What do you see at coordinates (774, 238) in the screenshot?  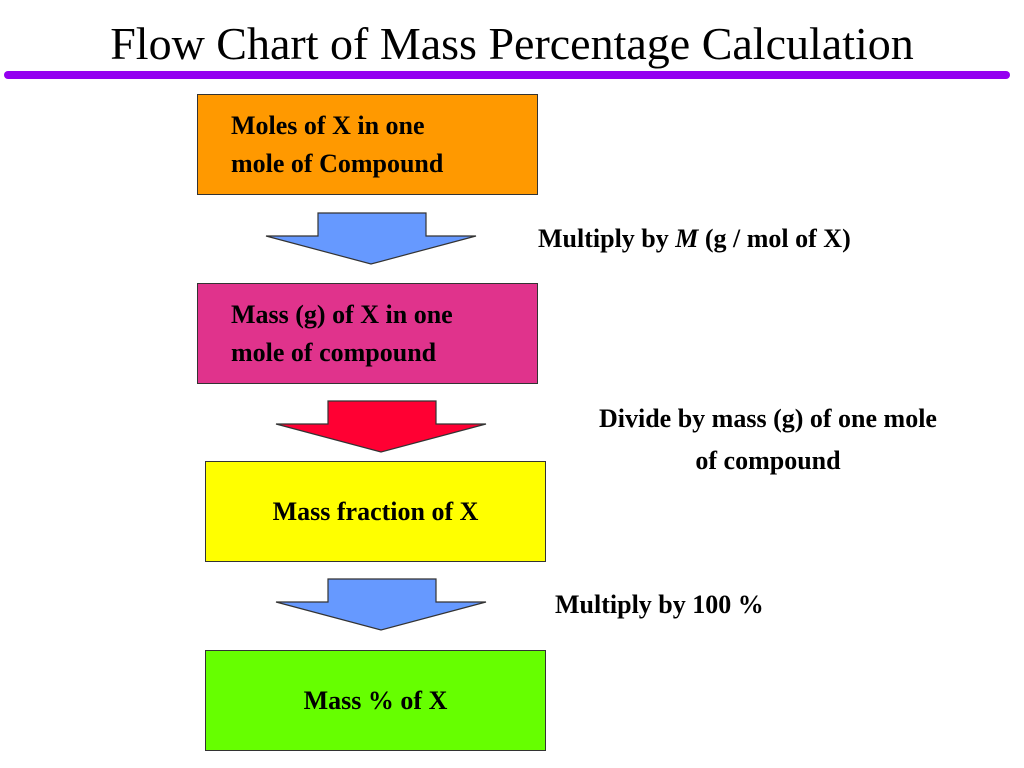 I see `operation-1-suffix: (g / mol of X)` at bounding box center [774, 238].